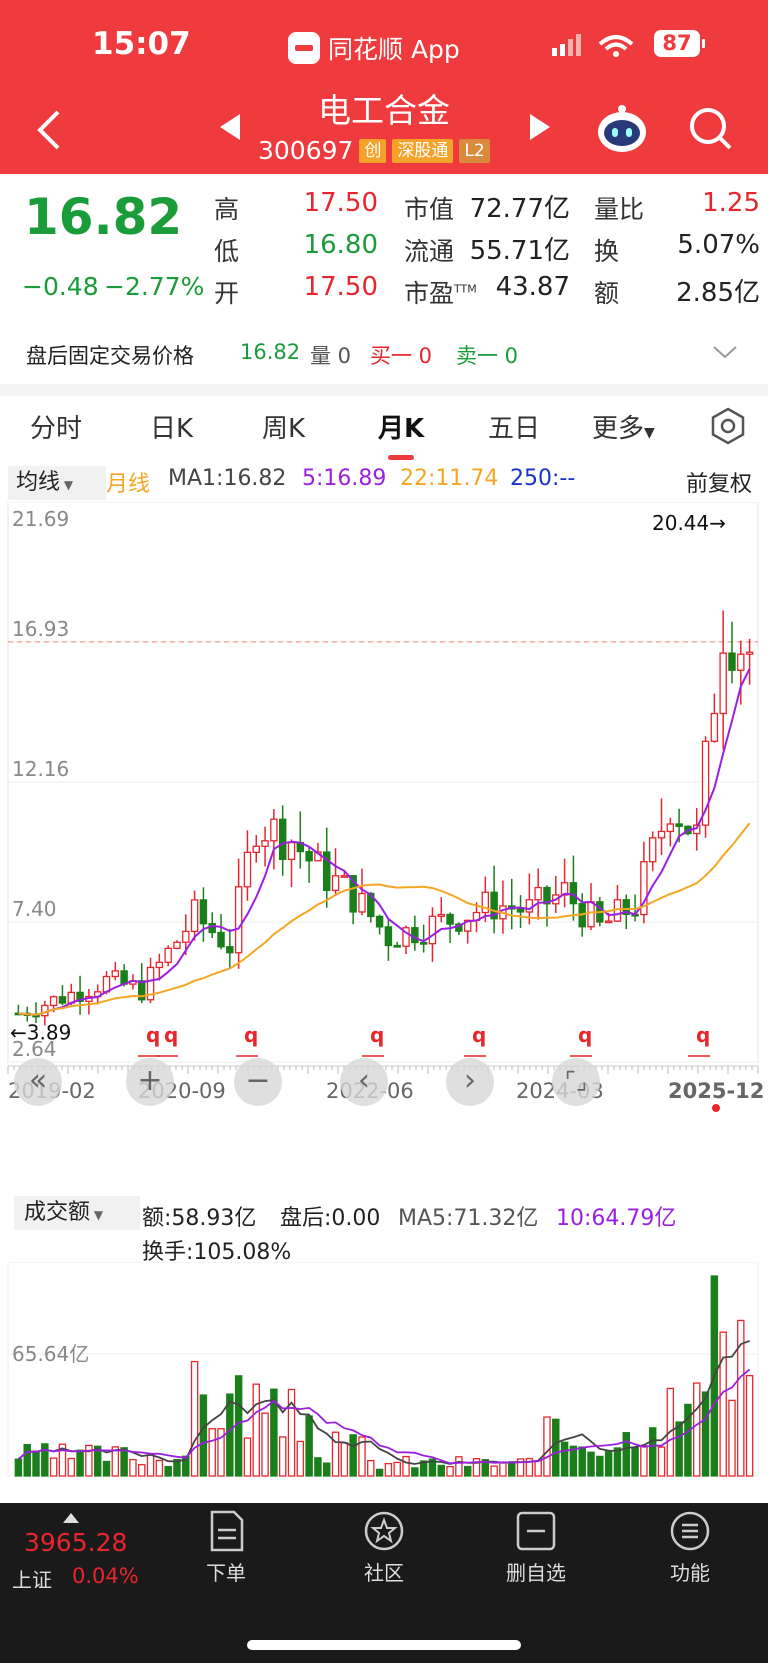 The height and width of the screenshot is (1663, 768). What do you see at coordinates (576, 1082) in the screenshot?
I see `fullscreen-button: ⌜⌟` at bounding box center [576, 1082].